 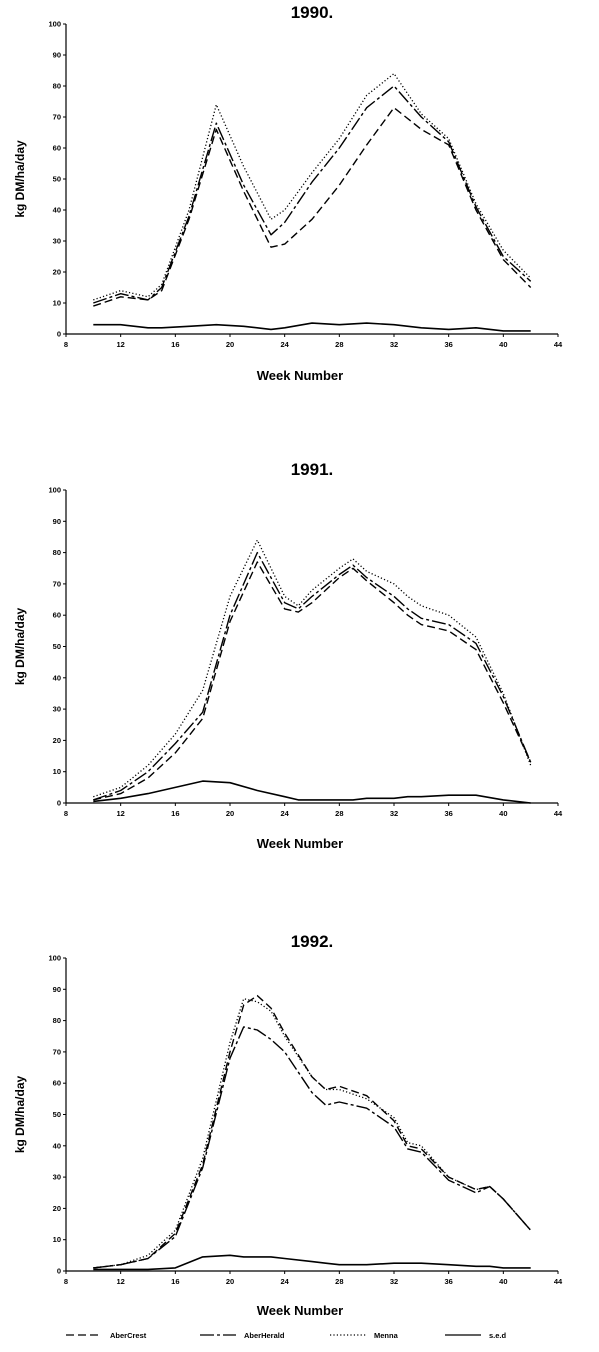 What do you see at coordinates (498, 1335) in the screenshot?
I see `legend-label-s-e-d: s.e.d` at bounding box center [498, 1335].